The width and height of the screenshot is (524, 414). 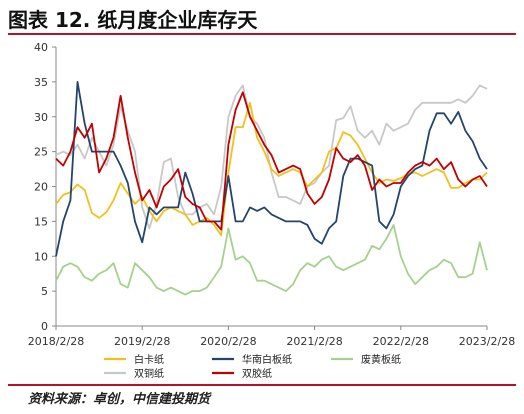 I want to click on legend-label: 白卡纸, so click(x=149, y=359).